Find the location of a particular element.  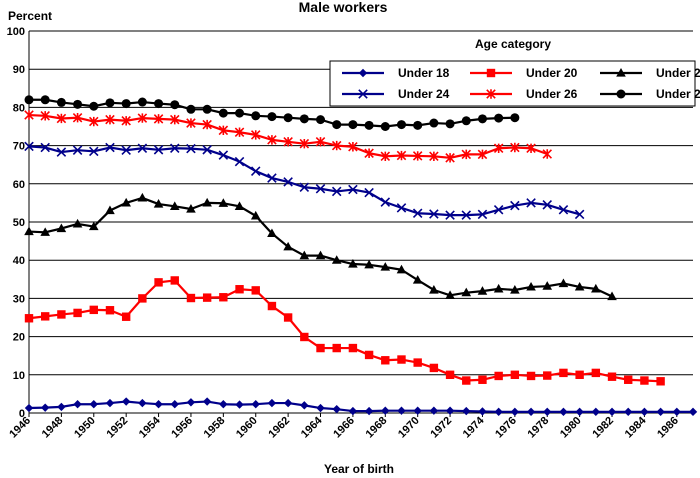

y-axis-ticks: 0 10 20 30 40 50 60 70 80 90 100 is located at coordinates (16, 223).